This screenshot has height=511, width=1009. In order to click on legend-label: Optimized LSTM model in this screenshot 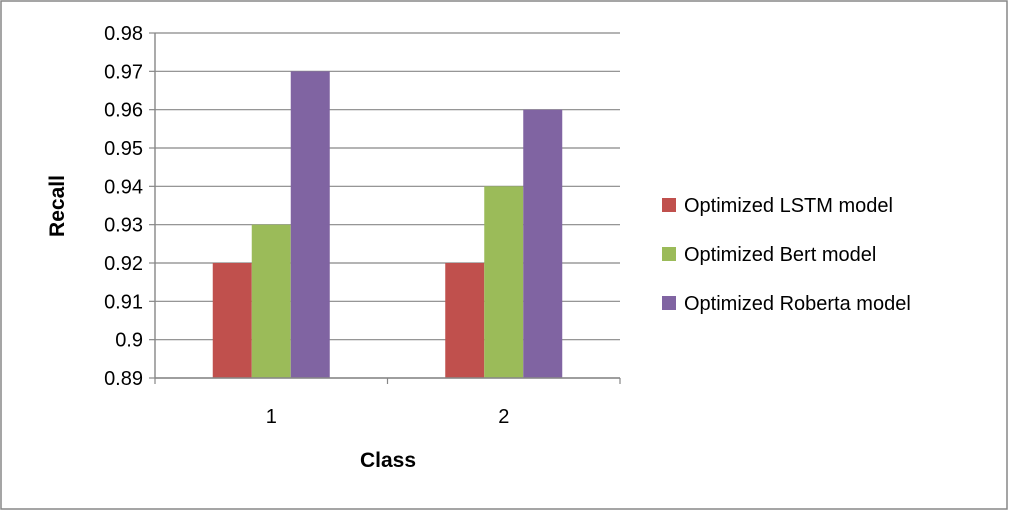, I will do `click(788, 206)`.